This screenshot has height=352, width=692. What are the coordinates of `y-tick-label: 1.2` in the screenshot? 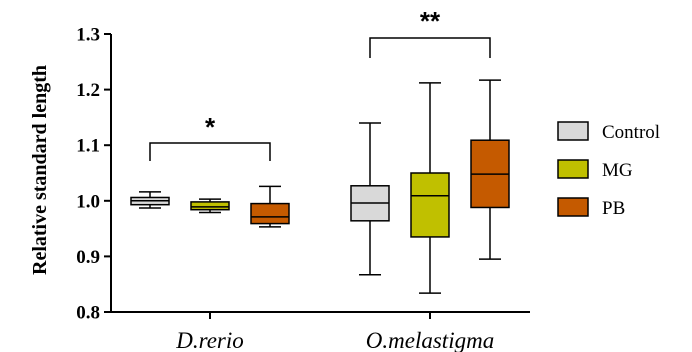 It's located at (88, 90).